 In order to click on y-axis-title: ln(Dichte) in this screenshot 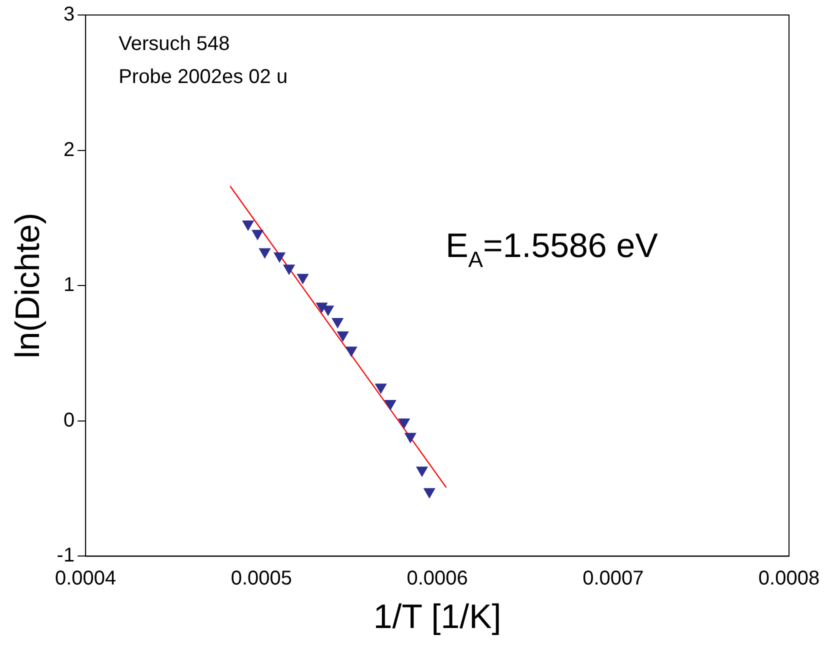, I will do `click(27, 285)`.